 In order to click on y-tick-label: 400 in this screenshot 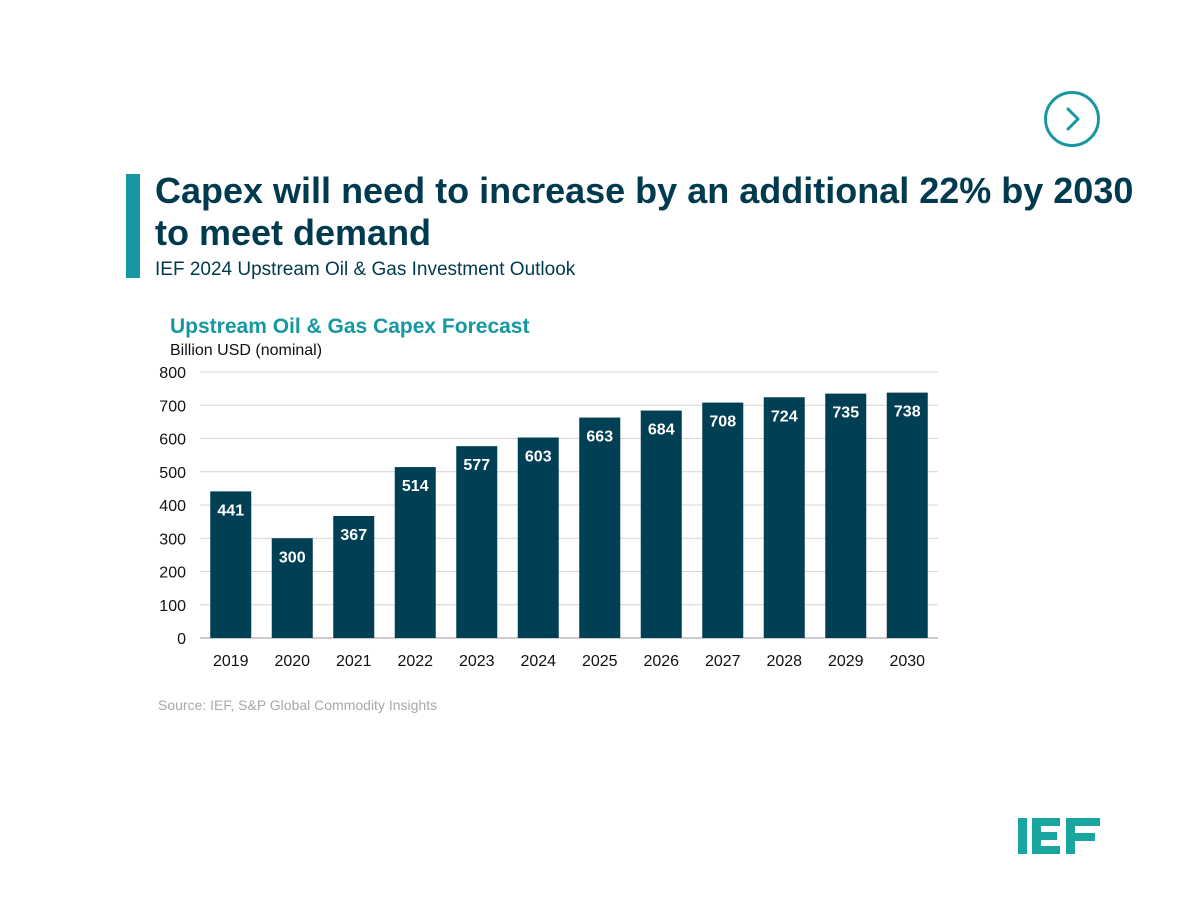, I will do `click(172, 506)`.